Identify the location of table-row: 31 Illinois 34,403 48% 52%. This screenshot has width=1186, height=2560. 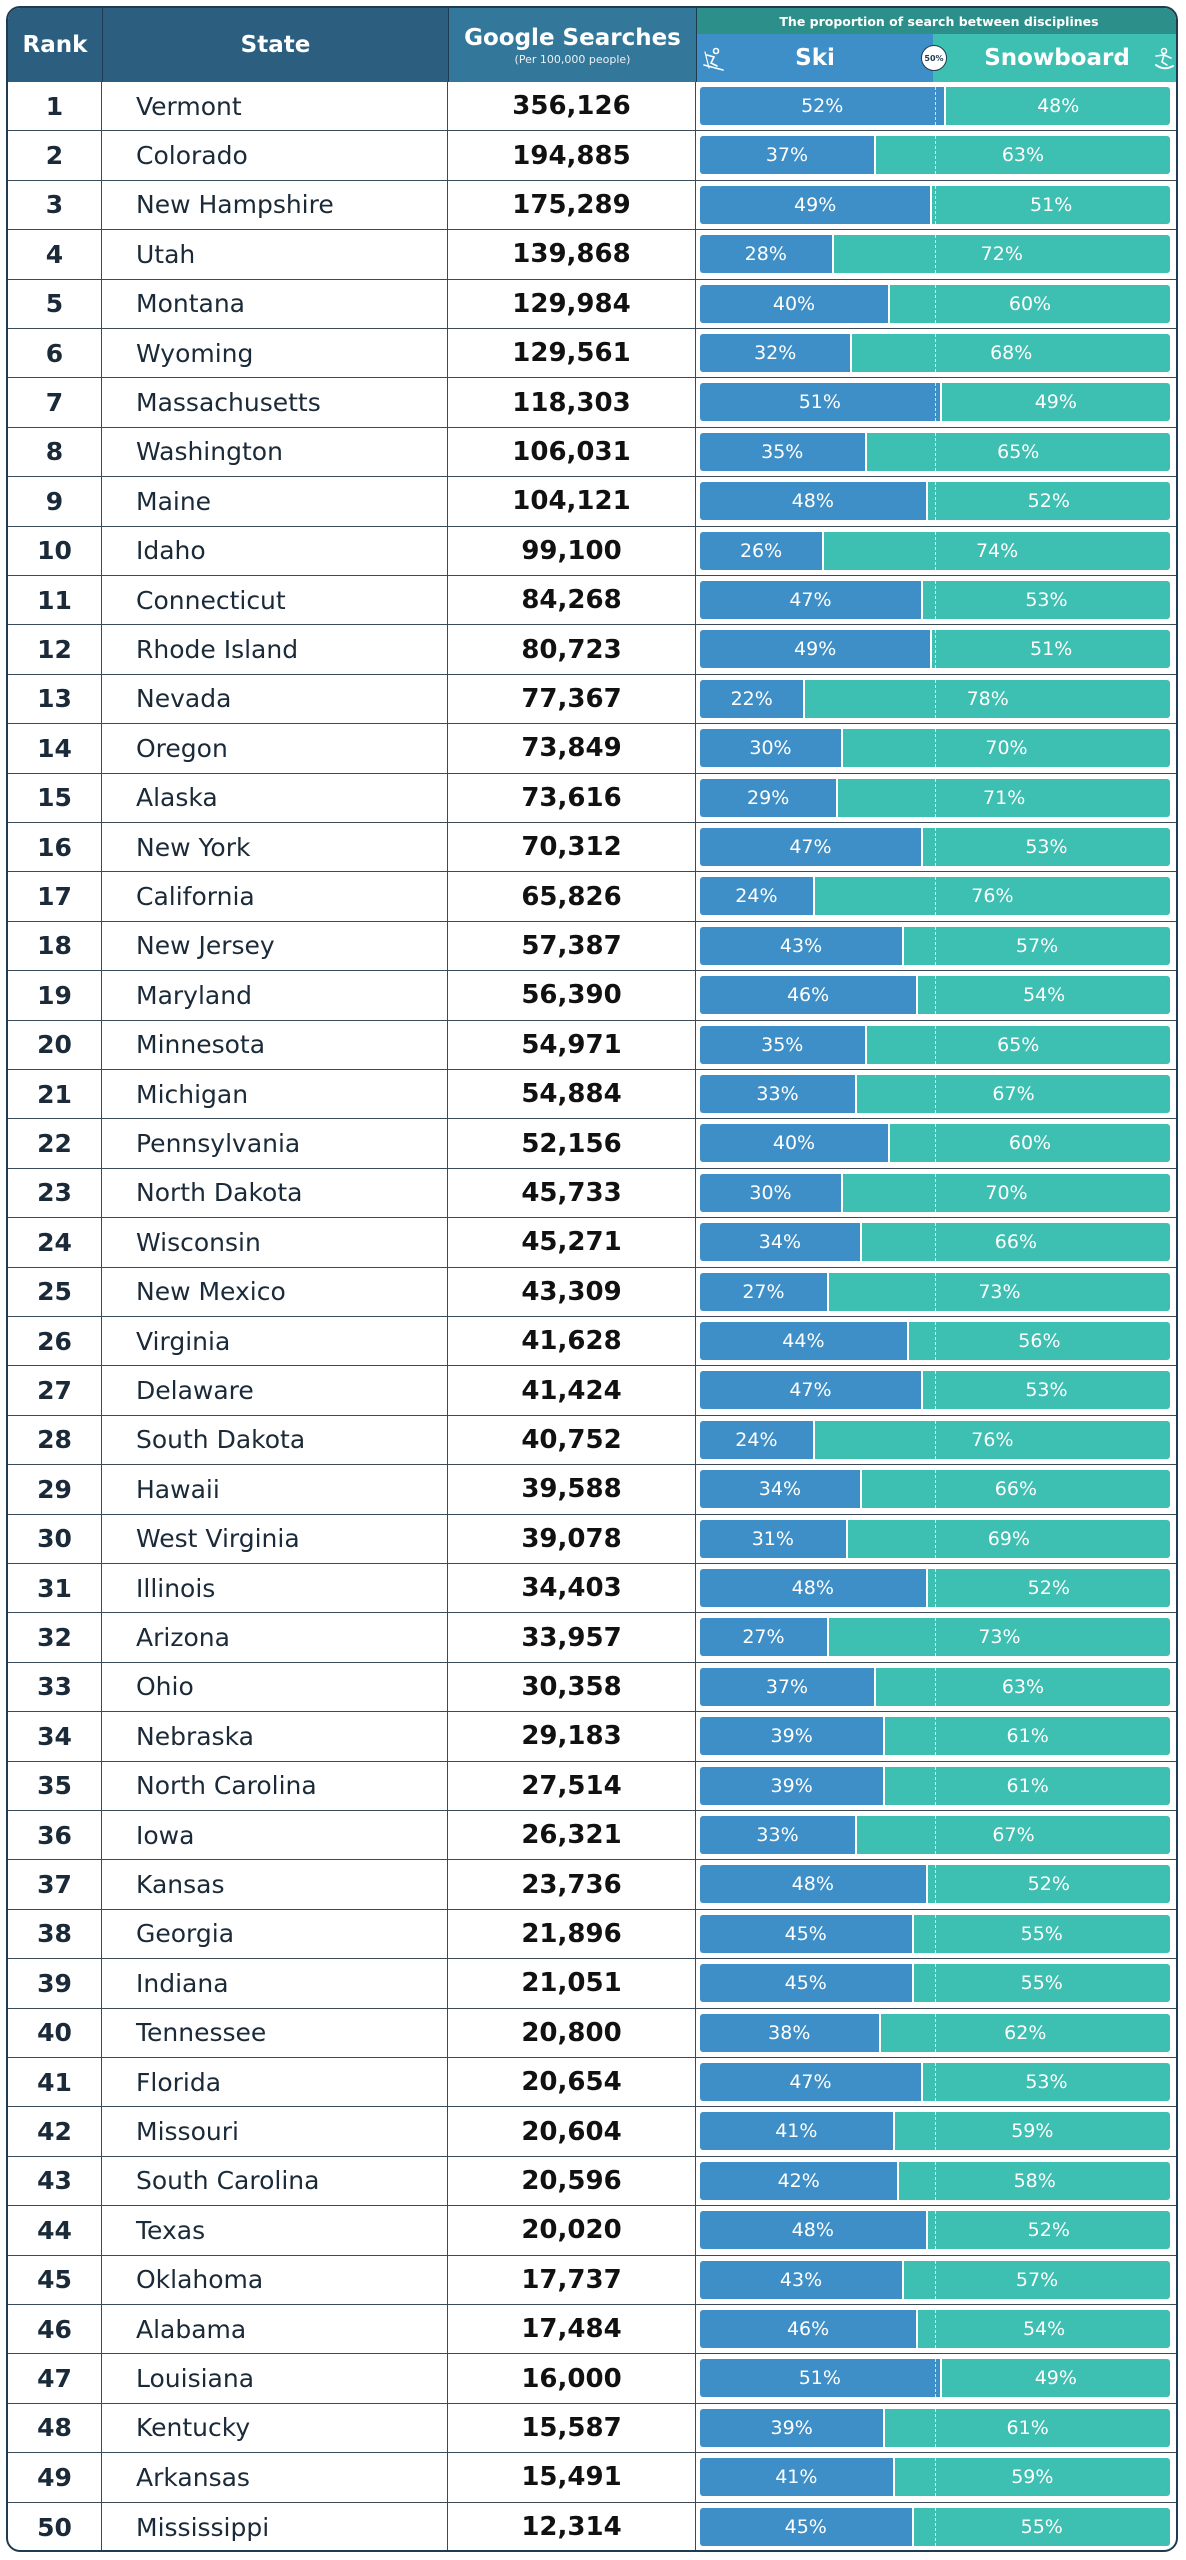
(592, 1589).